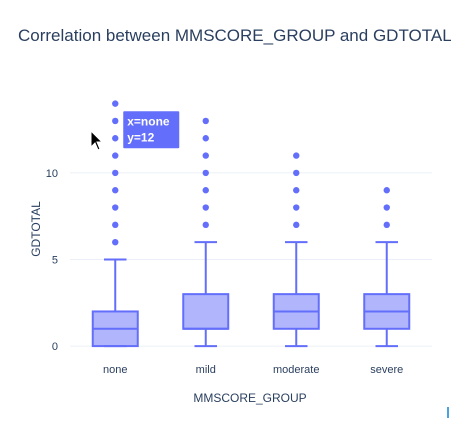 The width and height of the screenshot is (451, 421). What do you see at coordinates (55, 261) in the screenshot?
I see `y-tick-label: 5` at bounding box center [55, 261].